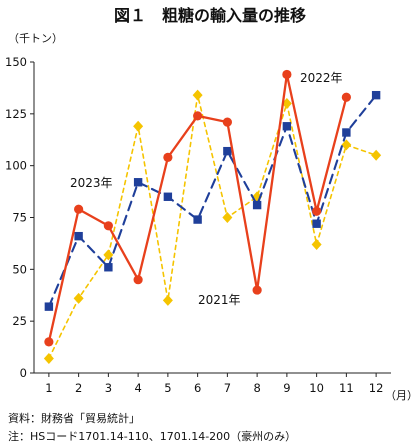 The image size is (420, 447). Describe the element at coordinates (19, 321) in the screenshot. I see `y-tick-label: 25` at that location.